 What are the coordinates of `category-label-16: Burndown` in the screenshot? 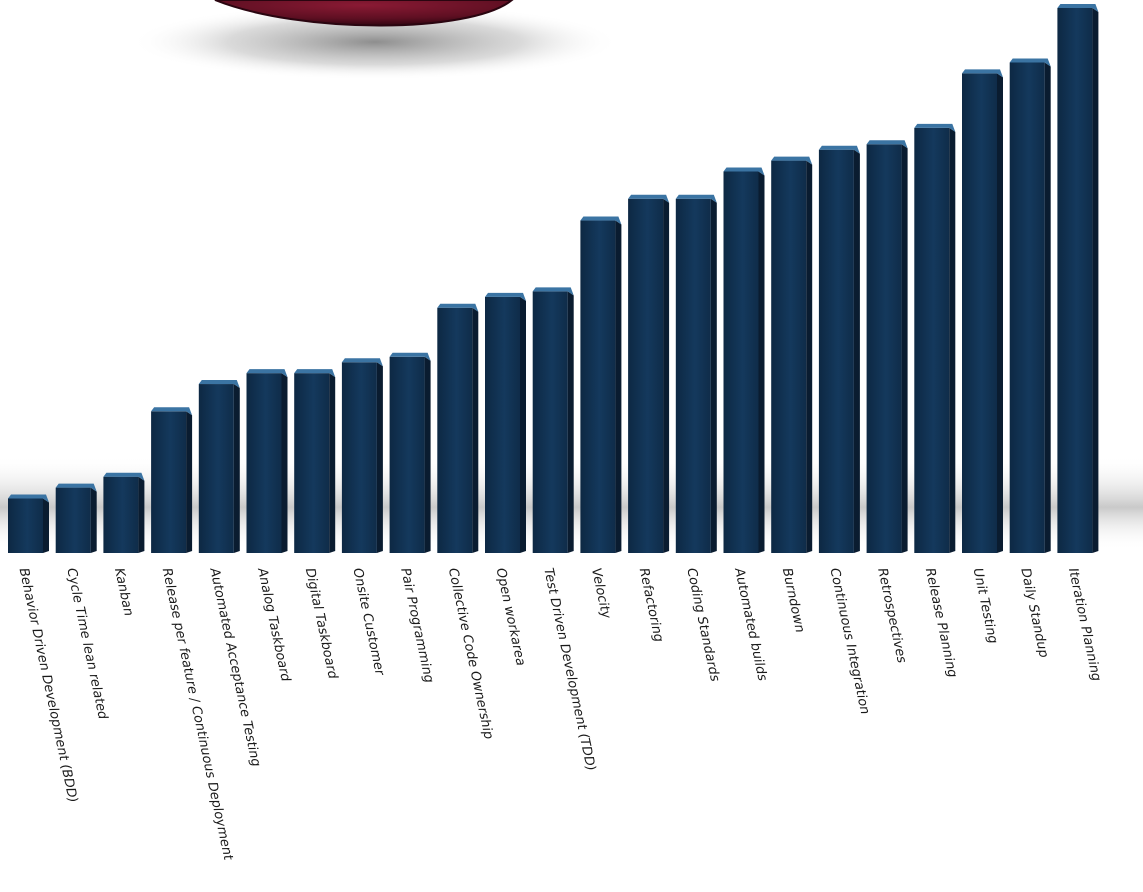 It's located at (793, 601).